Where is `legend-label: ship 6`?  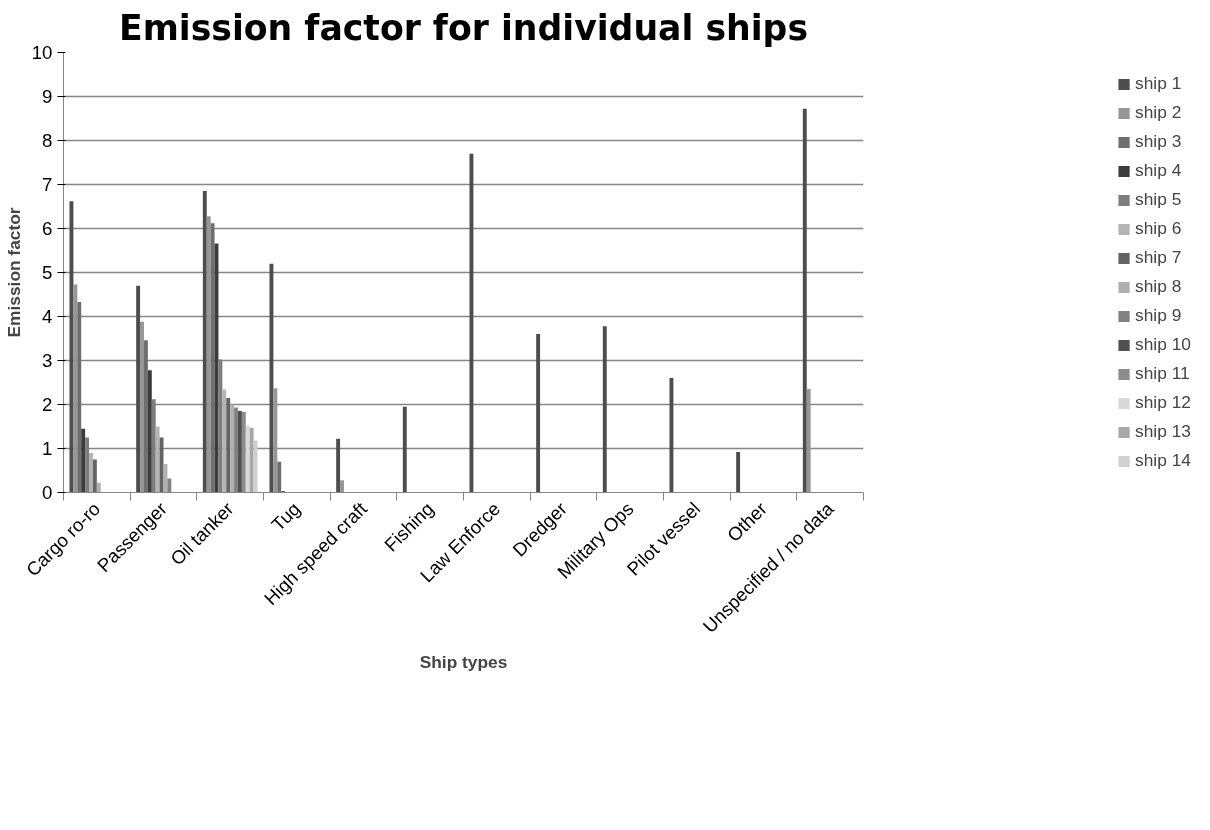
legend-label: ship 6 is located at coordinates (1158, 228).